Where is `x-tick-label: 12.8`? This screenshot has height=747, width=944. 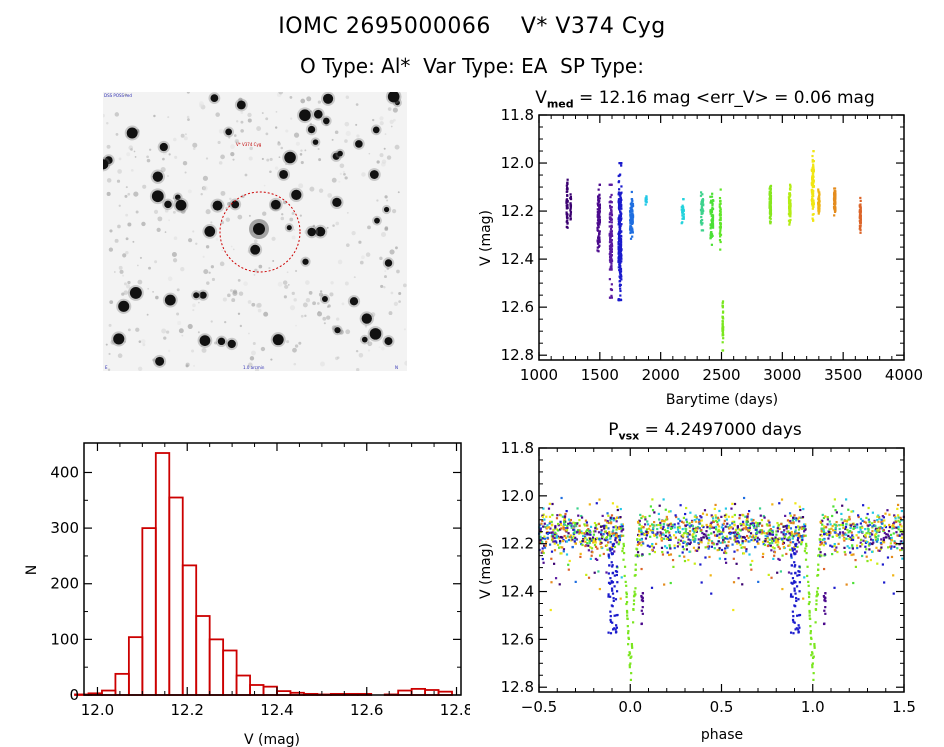
x-tick-label: 12.8 is located at coordinates (455, 710).